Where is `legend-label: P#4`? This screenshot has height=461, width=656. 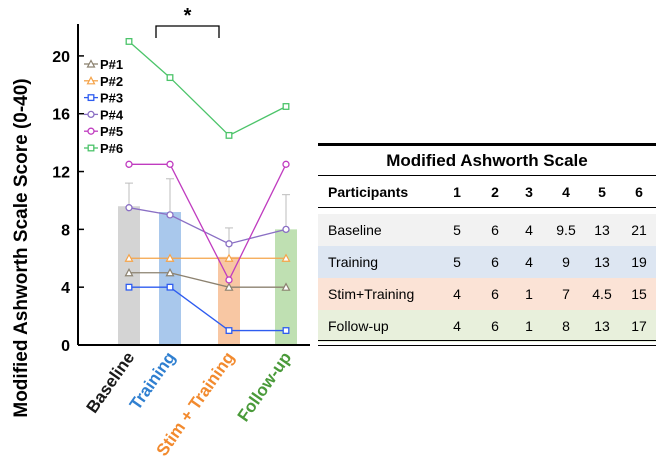
legend-label: P#4 is located at coordinates (112, 114).